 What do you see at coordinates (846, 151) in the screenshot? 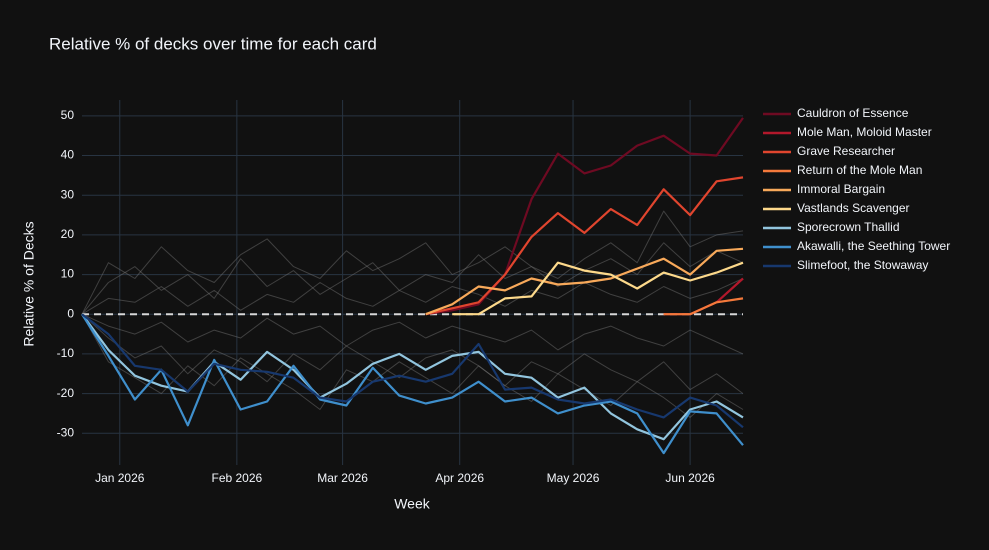
I see `legend-label: Grave Researcher` at bounding box center [846, 151].